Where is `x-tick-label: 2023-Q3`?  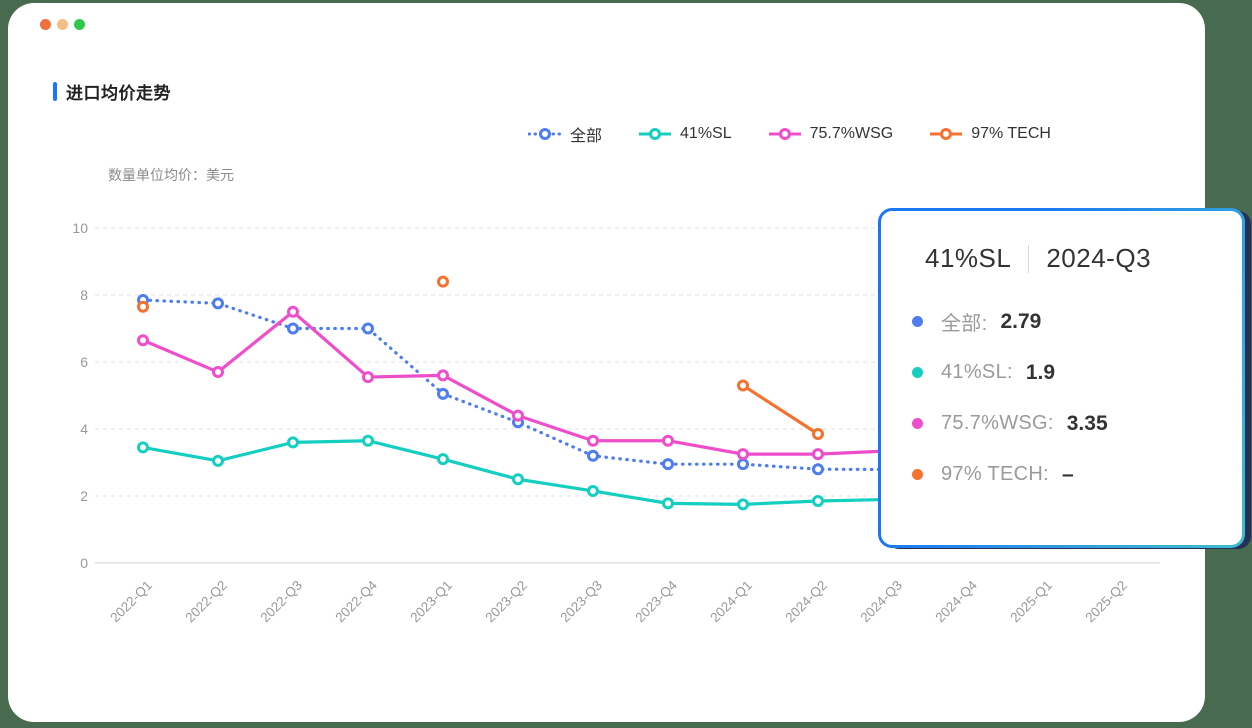
x-tick-label: 2023-Q3 is located at coordinates (581, 602).